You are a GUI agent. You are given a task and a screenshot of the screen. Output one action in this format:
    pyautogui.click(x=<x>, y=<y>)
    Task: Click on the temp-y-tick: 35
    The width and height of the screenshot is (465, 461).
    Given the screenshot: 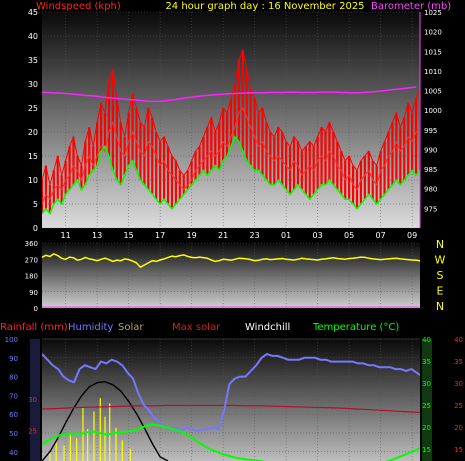 What is the action you would take?
    pyautogui.click(x=426, y=362)
    